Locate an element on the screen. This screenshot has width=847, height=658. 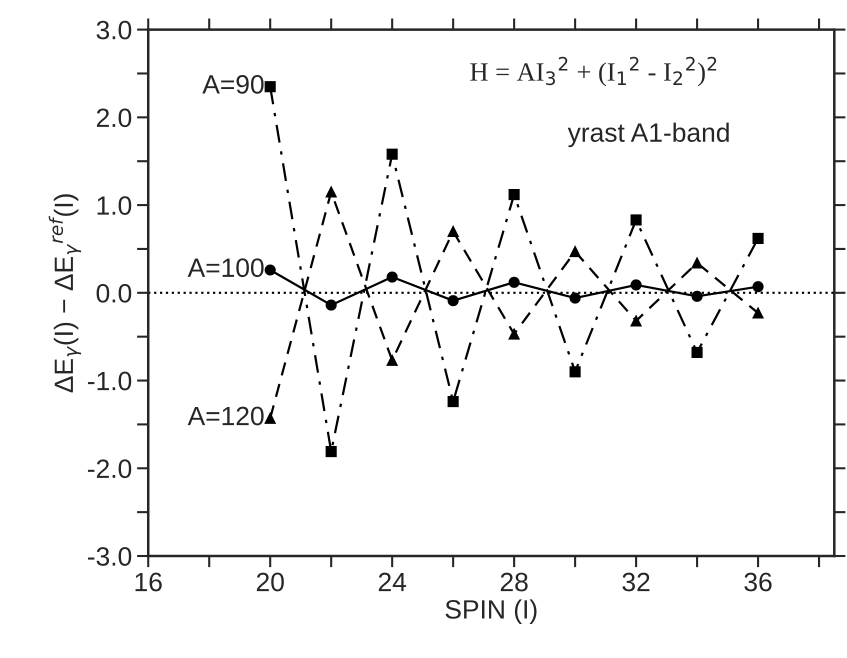
series-label: A=100 is located at coordinates (226, 268).